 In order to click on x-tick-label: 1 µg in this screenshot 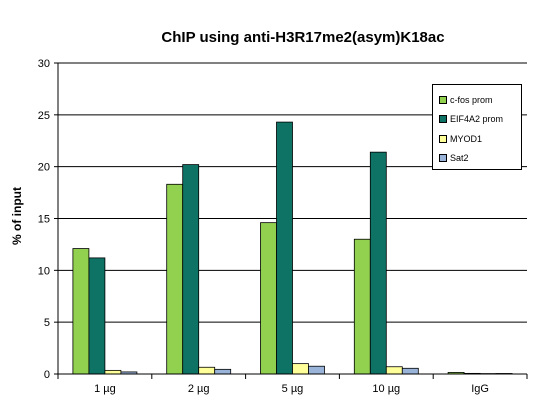, I will do `click(105, 389)`.